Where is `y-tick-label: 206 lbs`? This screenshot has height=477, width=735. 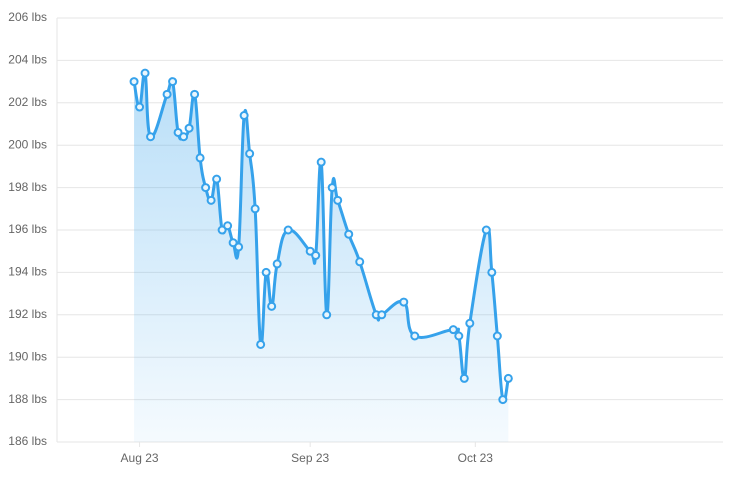
y-tick-label: 206 lbs is located at coordinates (27, 17).